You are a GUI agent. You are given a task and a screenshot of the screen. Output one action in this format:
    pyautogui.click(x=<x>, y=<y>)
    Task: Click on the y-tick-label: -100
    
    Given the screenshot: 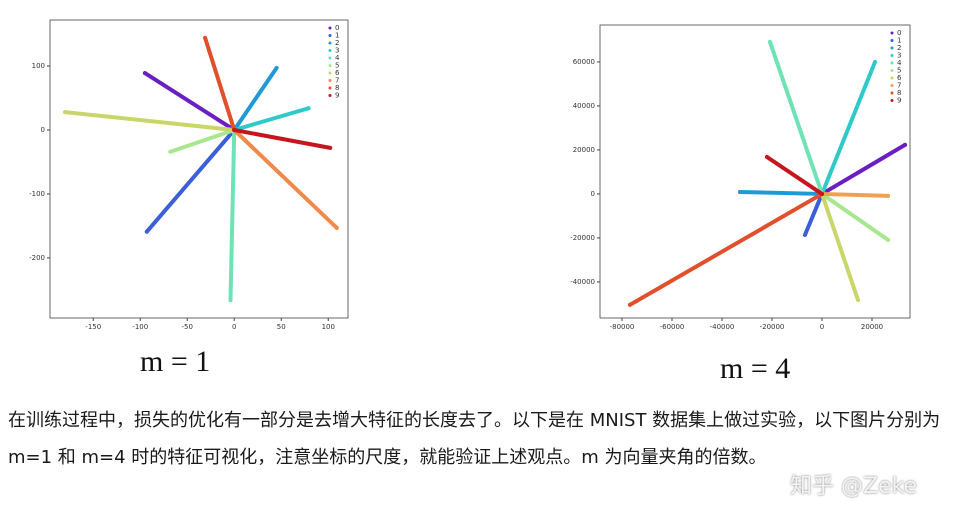 What is the action you would take?
    pyautogui.click(x=37, y=194)
    